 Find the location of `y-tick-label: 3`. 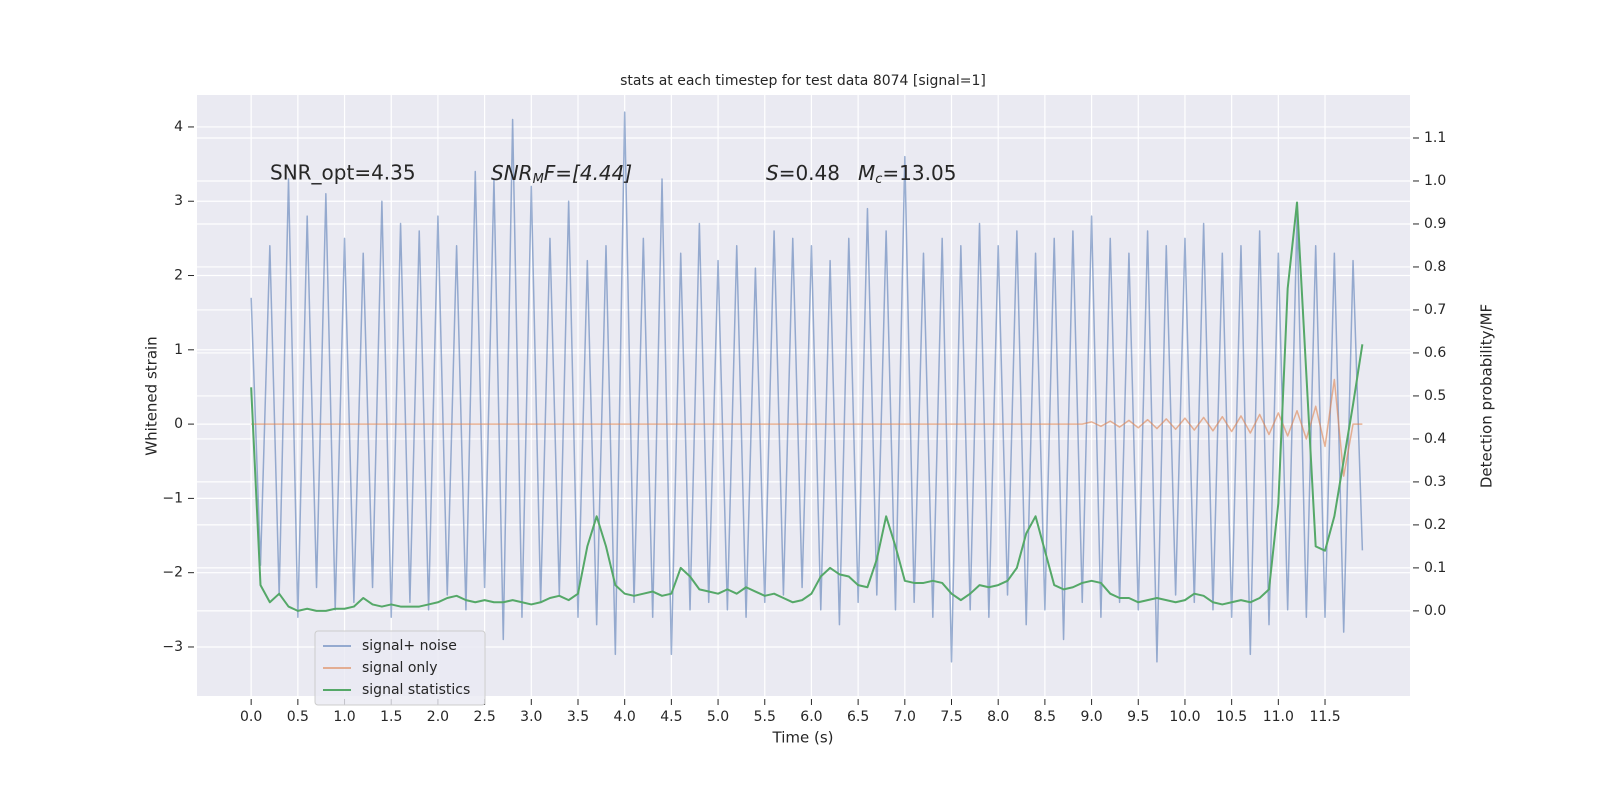

y-tick-label: 3 is located at coordinates (178, 201).